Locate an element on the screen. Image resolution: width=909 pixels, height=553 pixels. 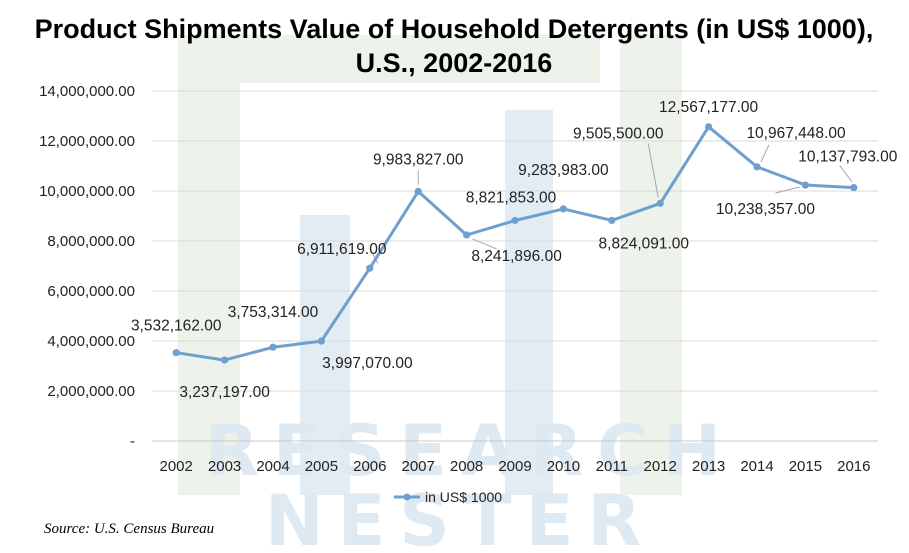
x-tick-label: 2002 is located at coordinates (176, 466).